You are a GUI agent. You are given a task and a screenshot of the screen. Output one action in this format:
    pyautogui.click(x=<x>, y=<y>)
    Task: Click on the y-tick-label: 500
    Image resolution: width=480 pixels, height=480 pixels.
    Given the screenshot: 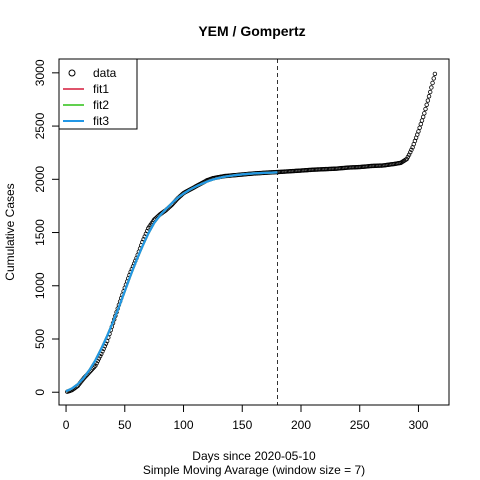 What is the action you would take?
    pyautogui.click(x=40, y=339)
    